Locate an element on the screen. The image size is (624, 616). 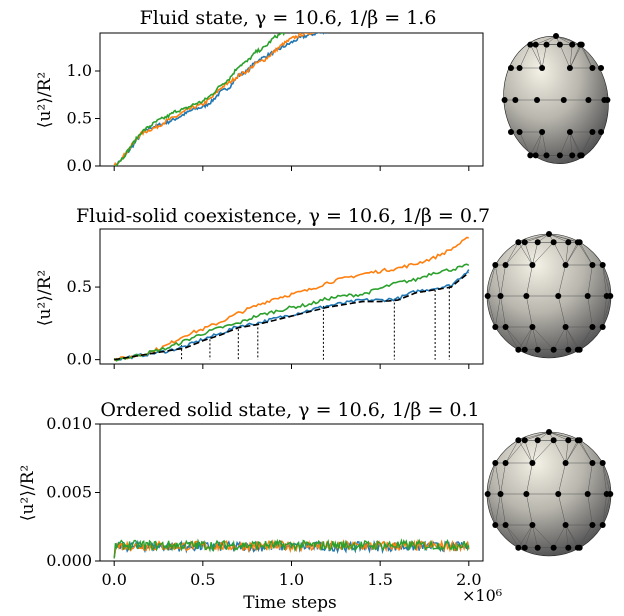
series-line-orange is located at coordinates (216, 99).